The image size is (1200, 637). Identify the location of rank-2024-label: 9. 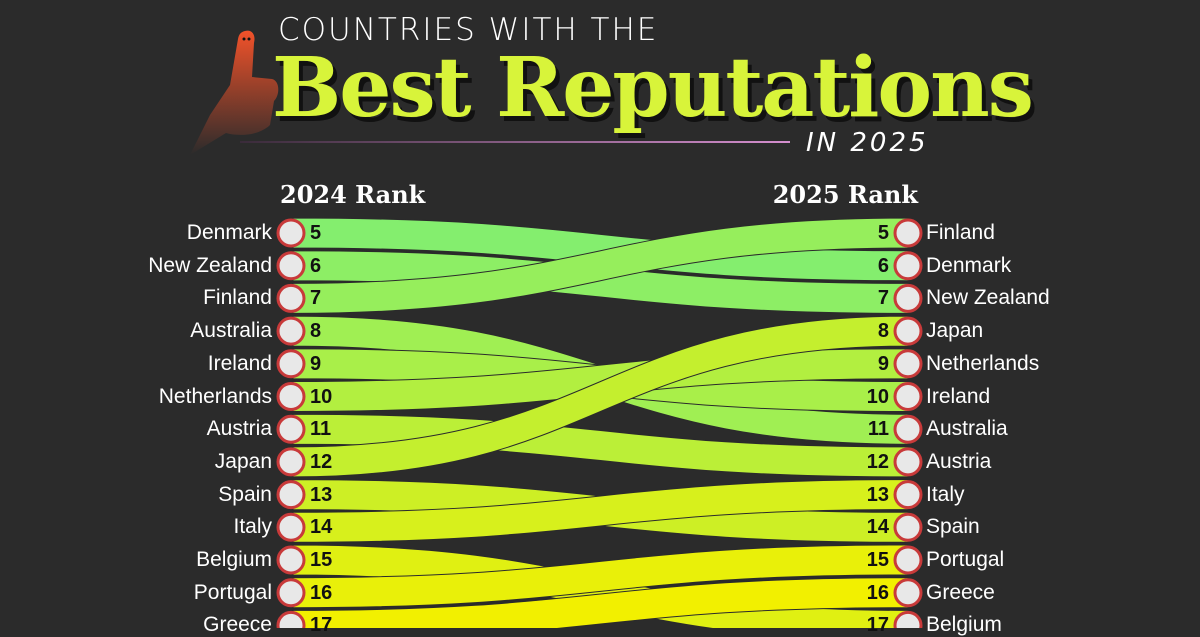
(316, 363).